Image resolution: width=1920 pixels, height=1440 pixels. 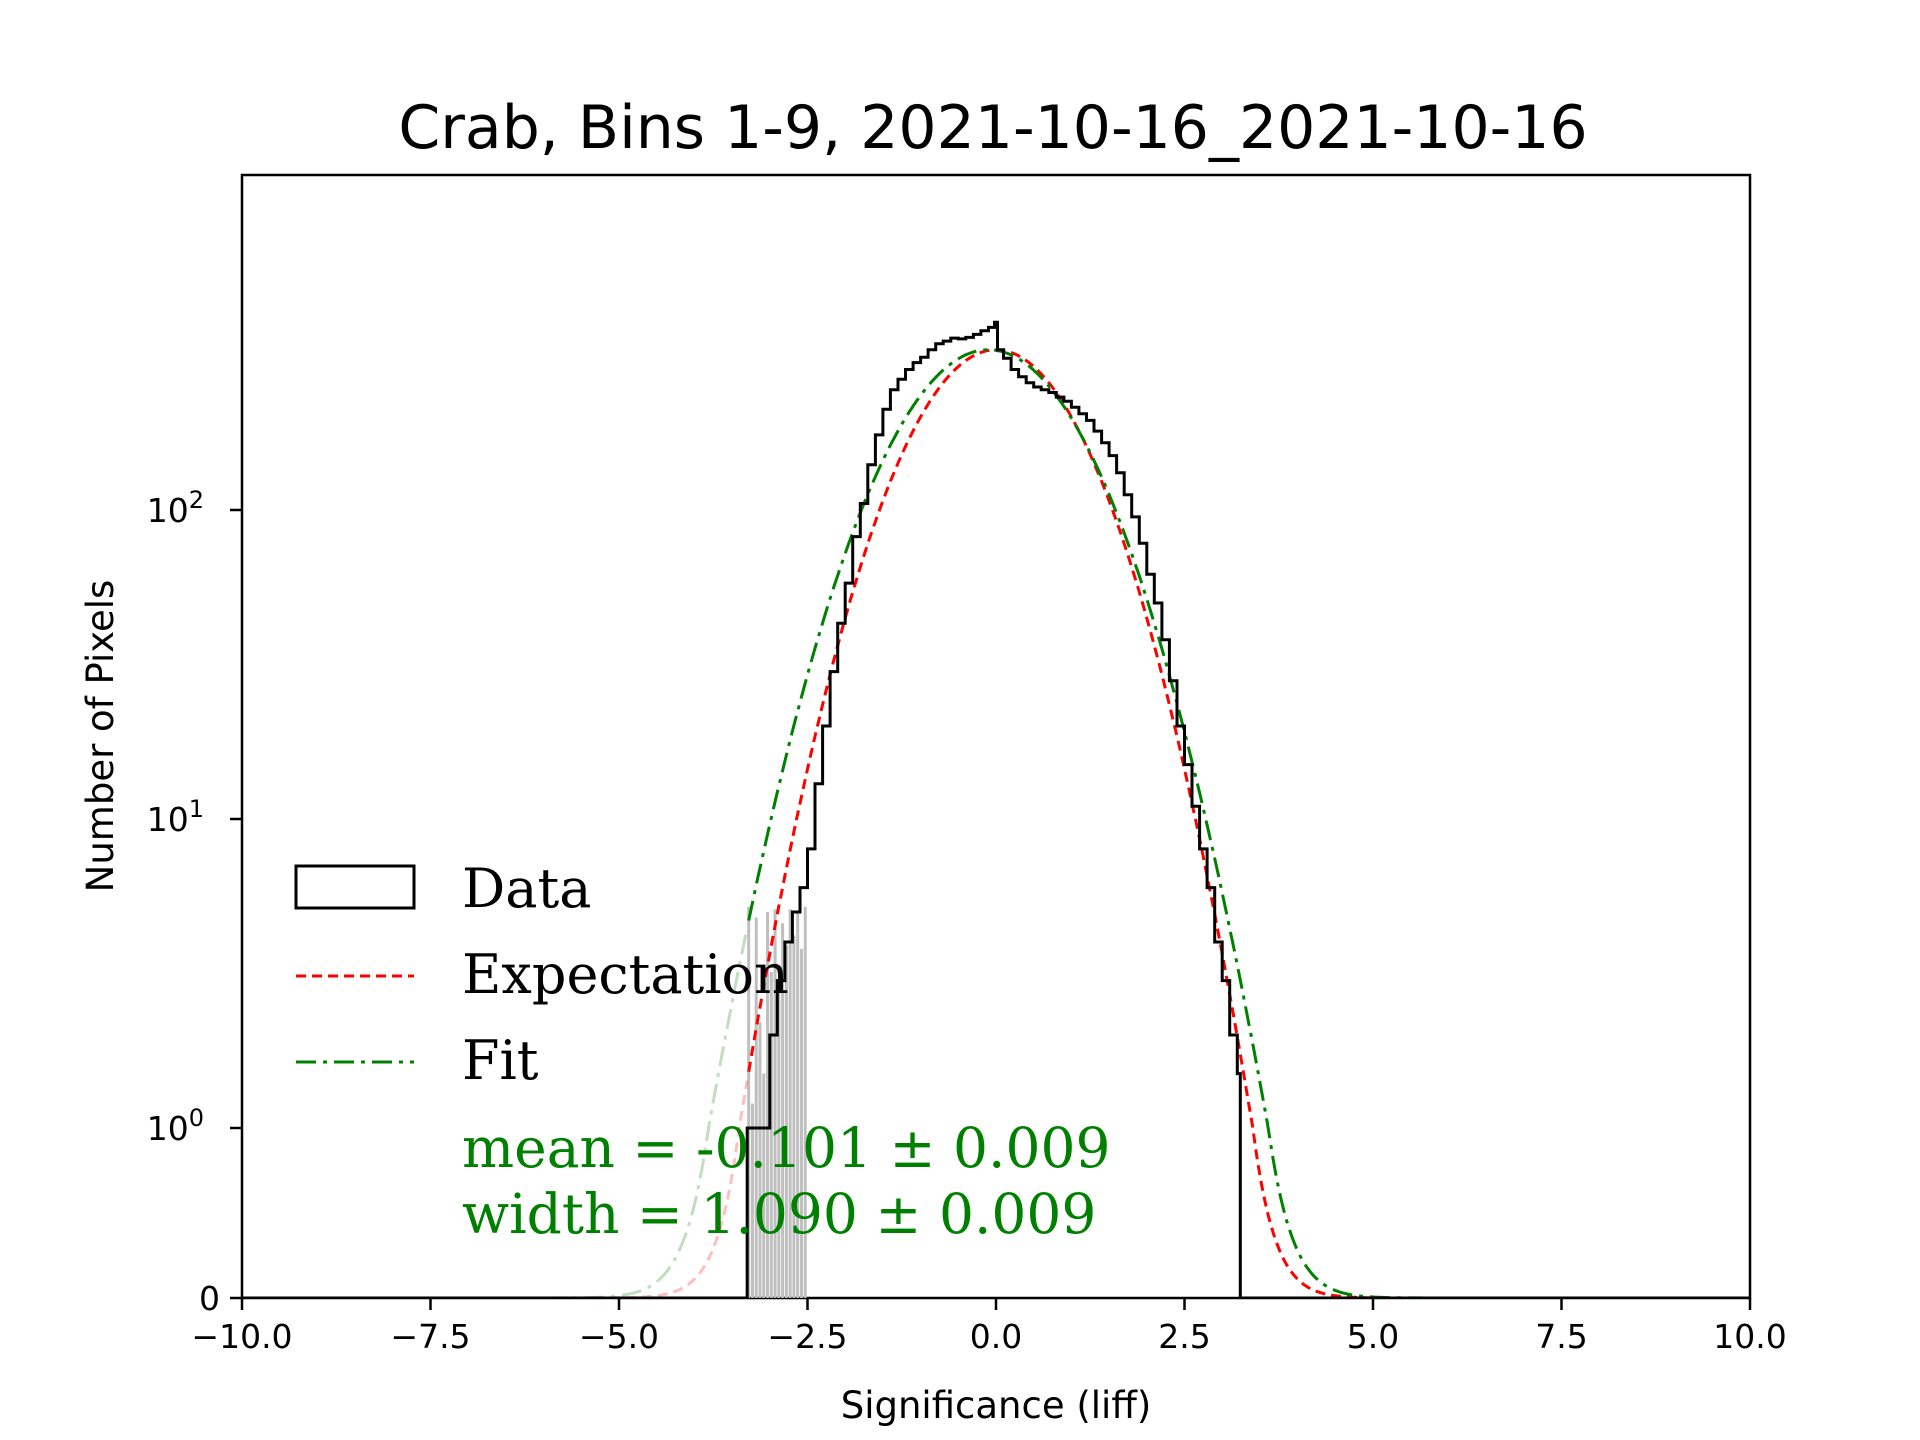 What do you see at coordinates (526, 888) in the screenshot?
I see `legend-data-label: Data` at bounding box center [526, 888].